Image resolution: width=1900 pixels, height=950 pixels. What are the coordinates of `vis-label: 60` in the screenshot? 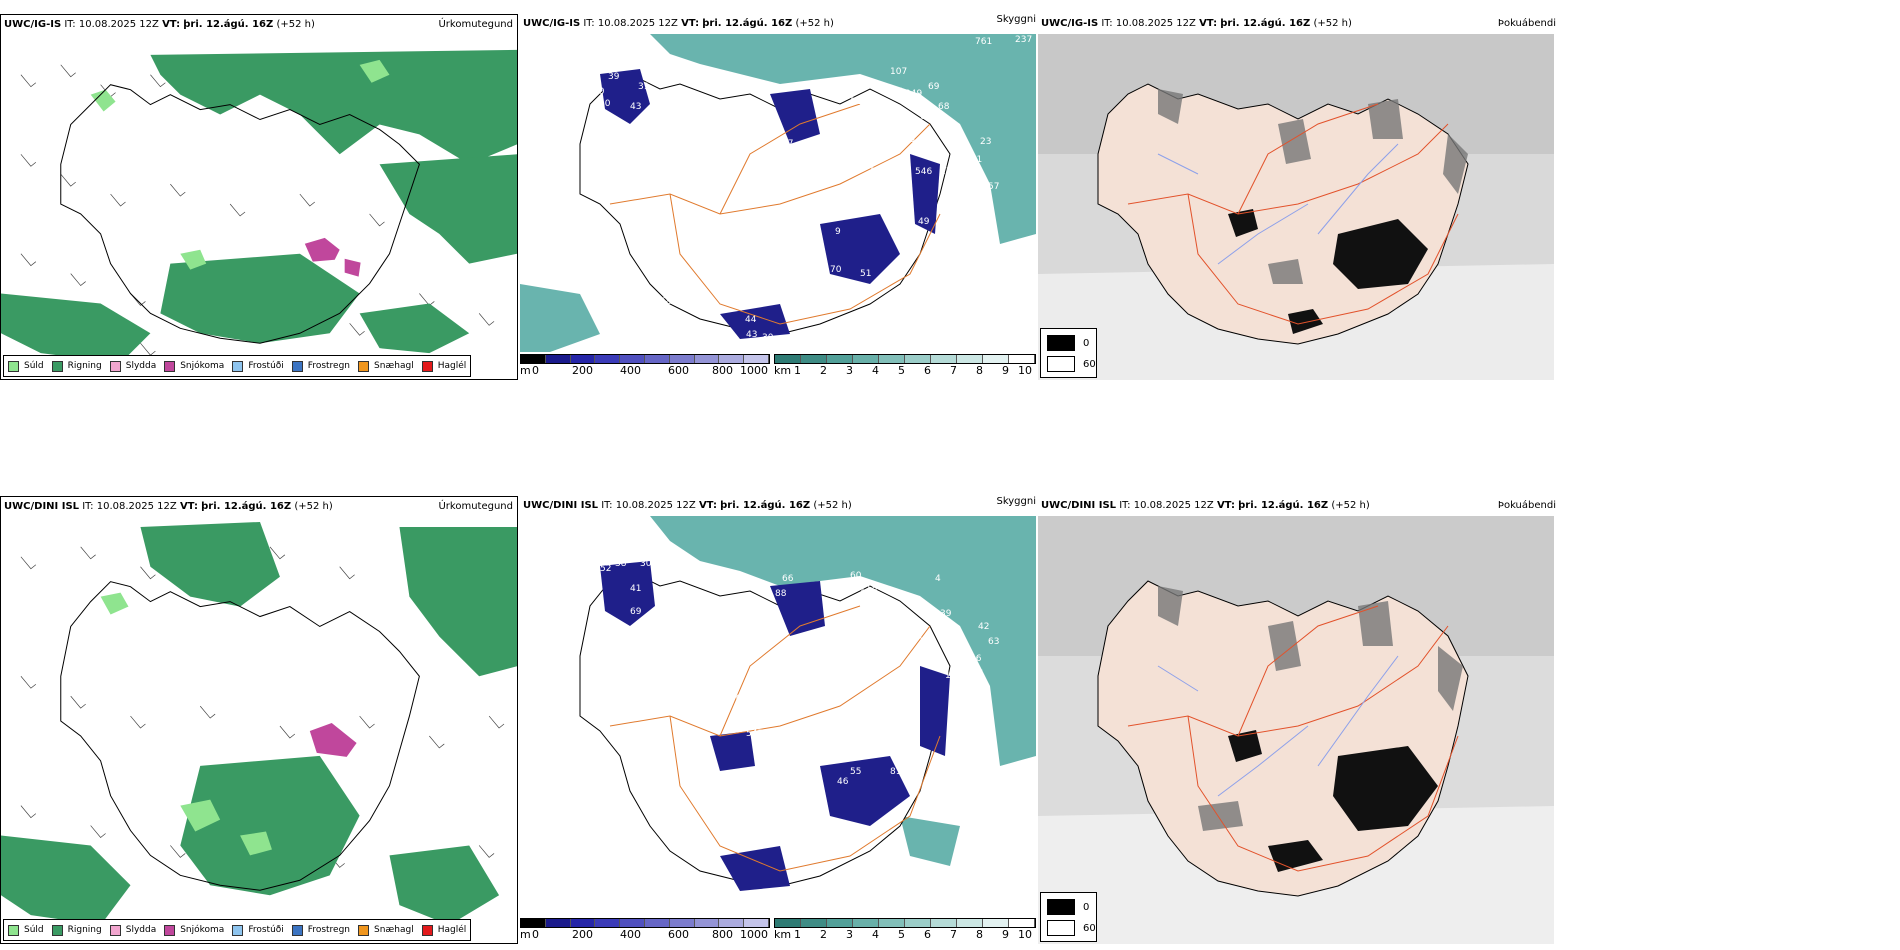 It's located at (856, 576).